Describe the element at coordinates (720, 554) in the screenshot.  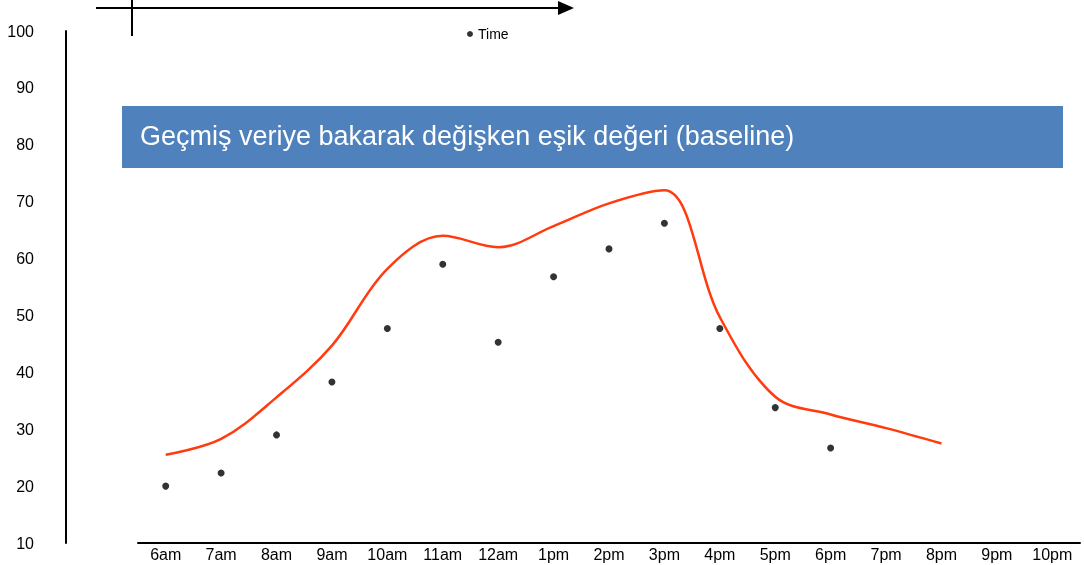
I see `x-tick-label: 4pm` at that location.